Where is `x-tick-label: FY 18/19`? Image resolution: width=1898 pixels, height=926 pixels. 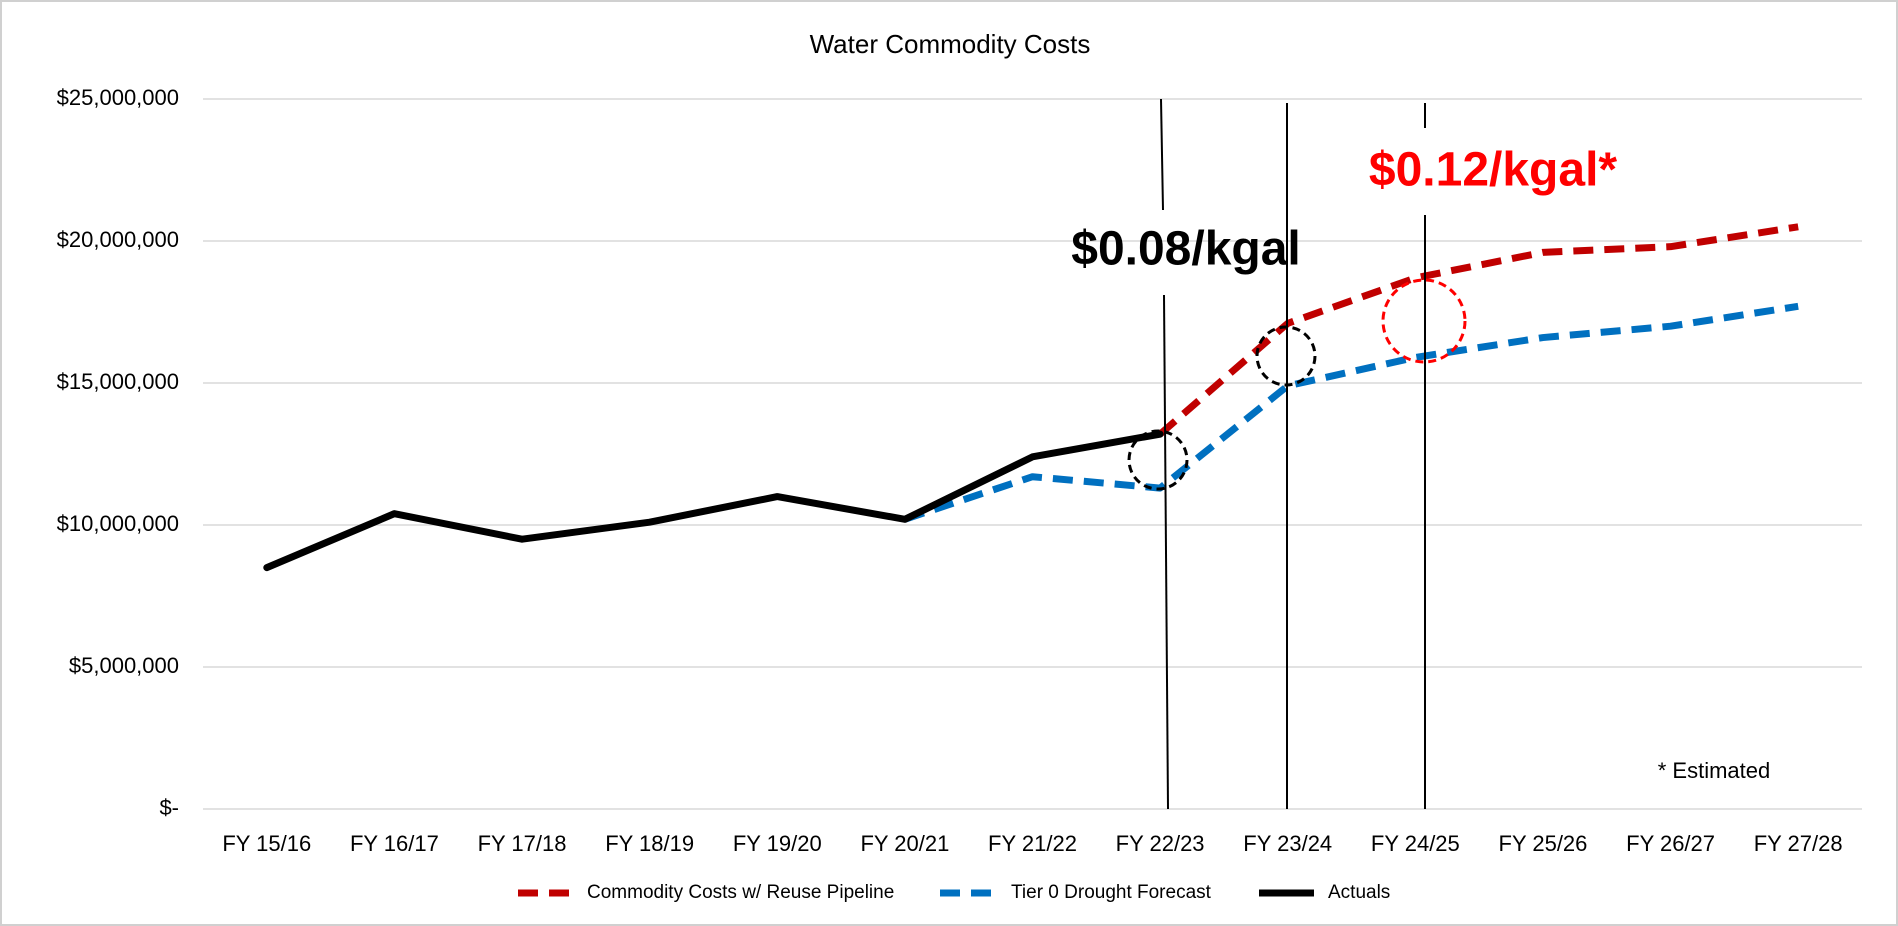
x-tick-label: FY 18/19 is located at coordinates (649, 843).